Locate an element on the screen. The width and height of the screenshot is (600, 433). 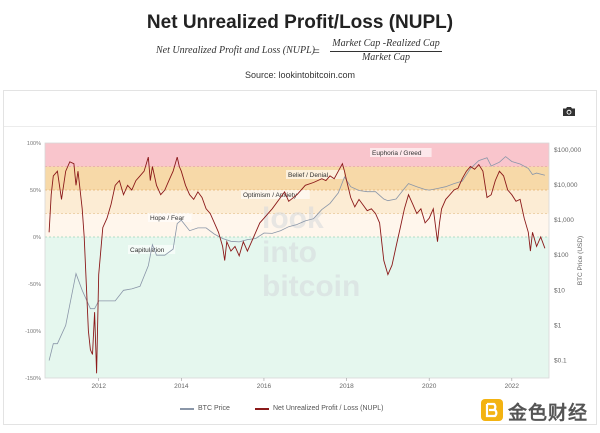
y-left-tick-5: 0% is located at coordinates (37, 238).